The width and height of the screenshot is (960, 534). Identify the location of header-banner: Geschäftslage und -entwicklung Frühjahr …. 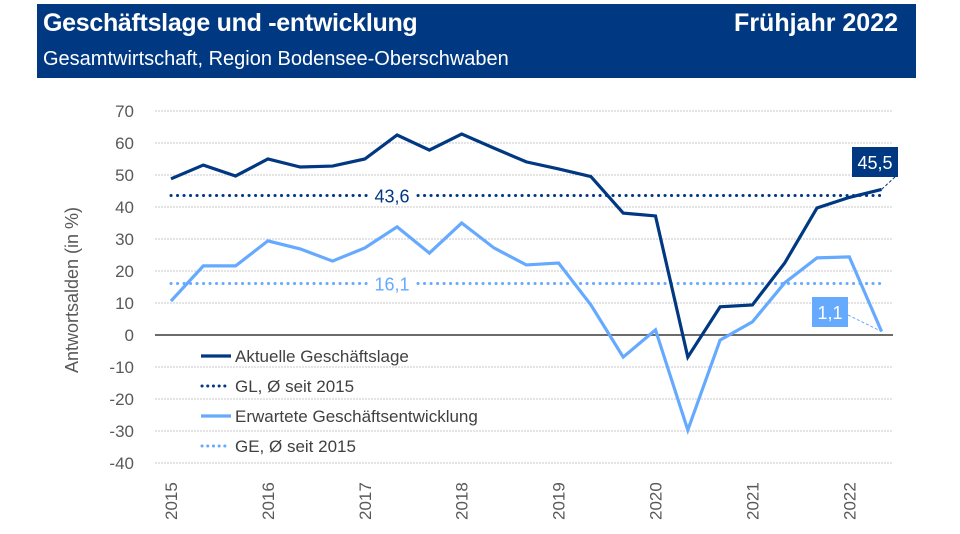
(476, 41).